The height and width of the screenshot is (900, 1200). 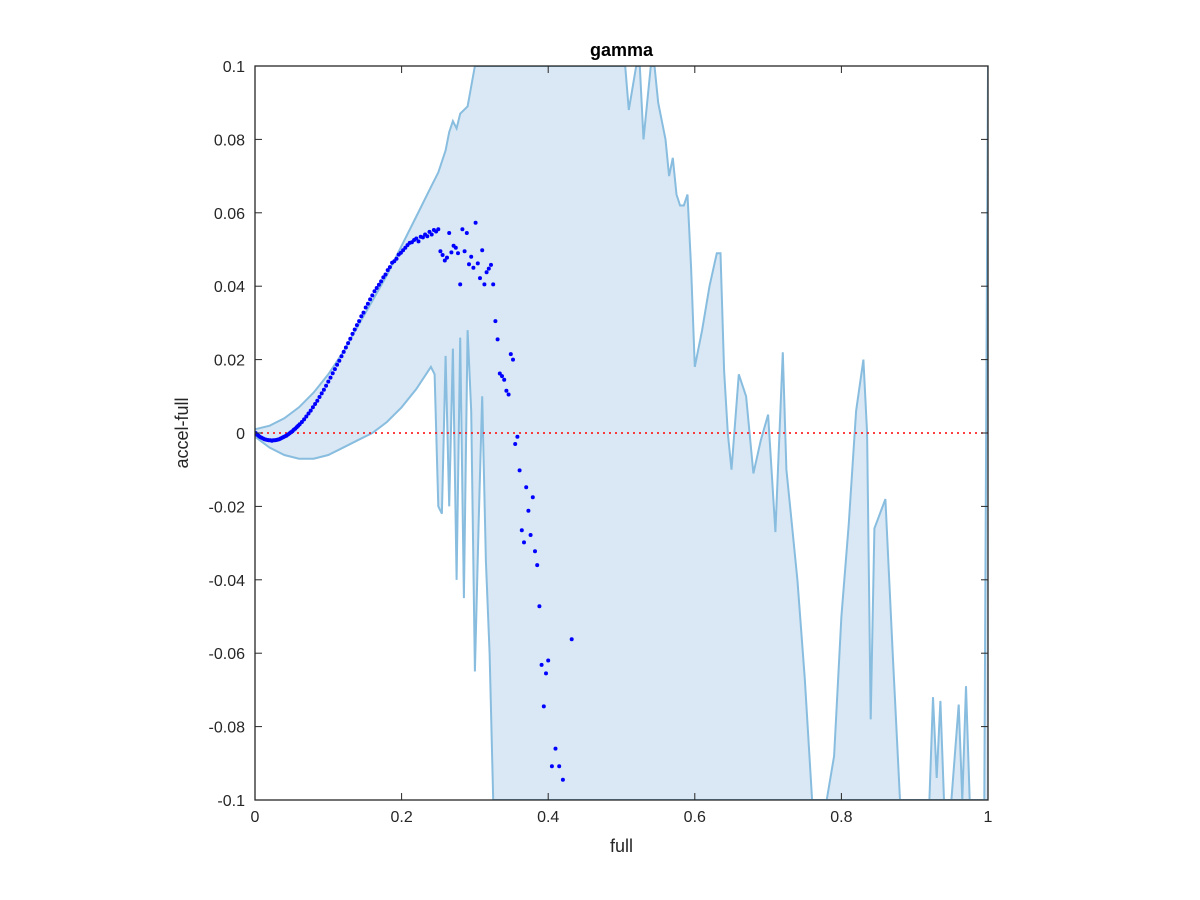 What do you see at coordinates (229, 140) in the screenshot?
I see `y-tick-label: 0.08` at bounding box center [229, 140].